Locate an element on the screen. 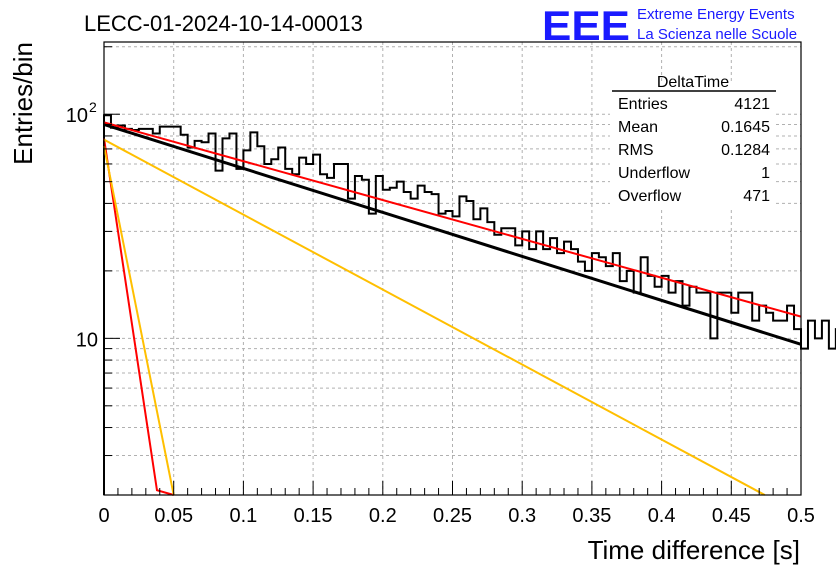 The height and width of the screenshot is (572, 836). logo-mark: EEE is located at coordinates (586, 25).